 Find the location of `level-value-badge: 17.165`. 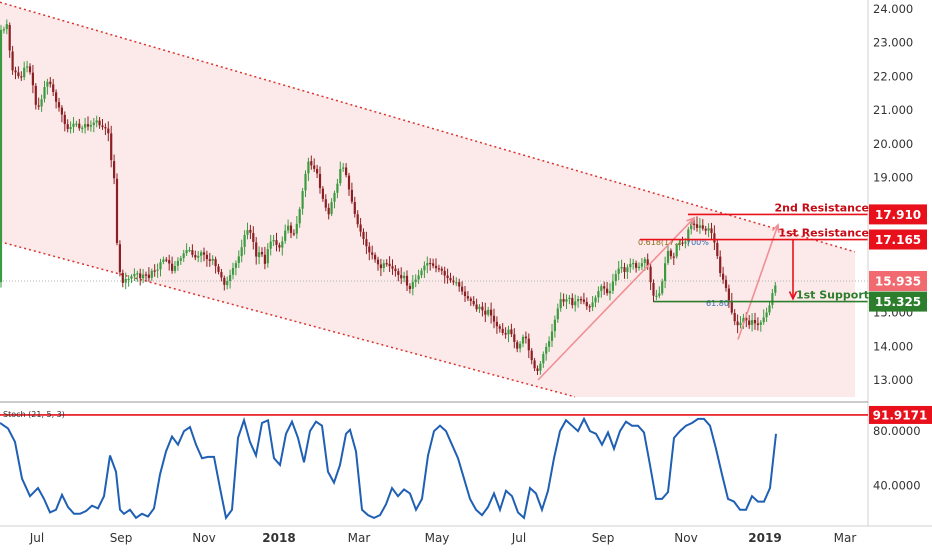

level-value-badge: 17.165 is located at coordinates (898, 240).